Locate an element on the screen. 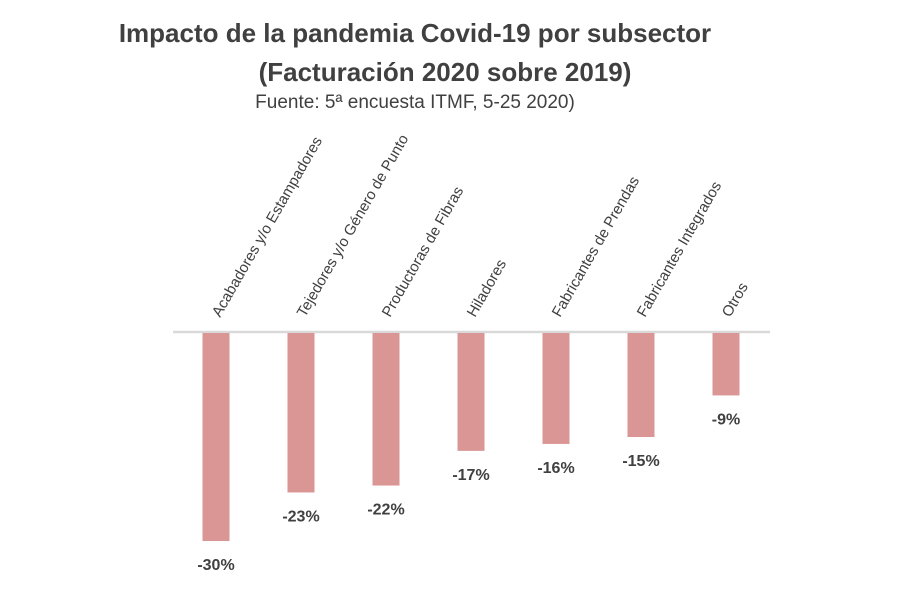 This screenshot has height=600, width=900. data-label: -17% is located at coordinates (470, 475).